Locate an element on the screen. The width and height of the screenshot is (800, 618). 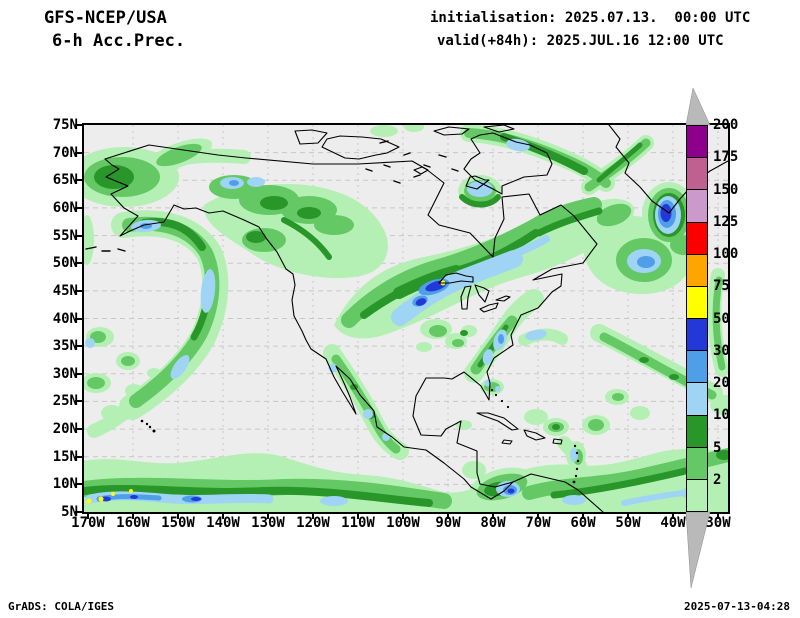
lon-label-90W: 90W is located at coordinates (448, 523).